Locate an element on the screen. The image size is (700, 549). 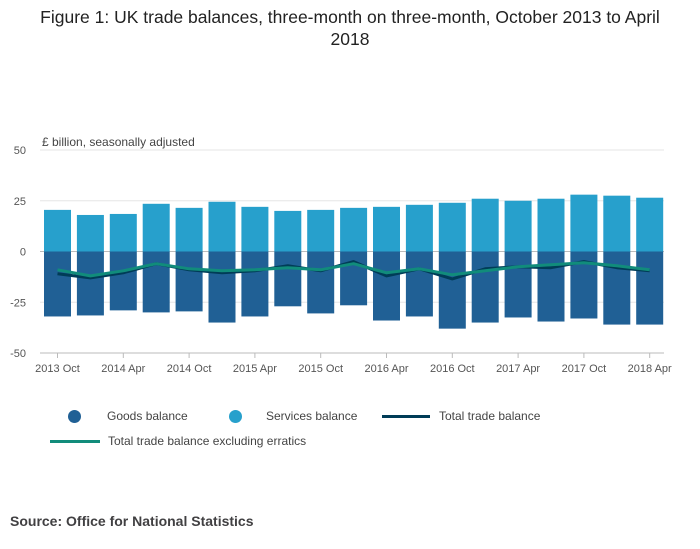
y-tick-label: -50 is located at coordinates (18, 354).